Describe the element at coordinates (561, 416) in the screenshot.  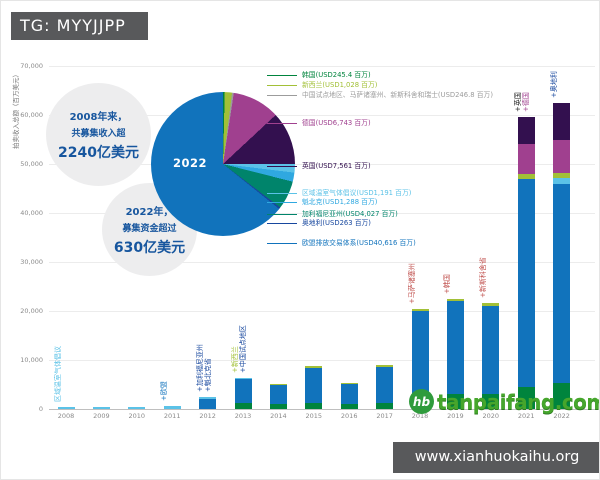
I see `year-label: 2022` at that location.